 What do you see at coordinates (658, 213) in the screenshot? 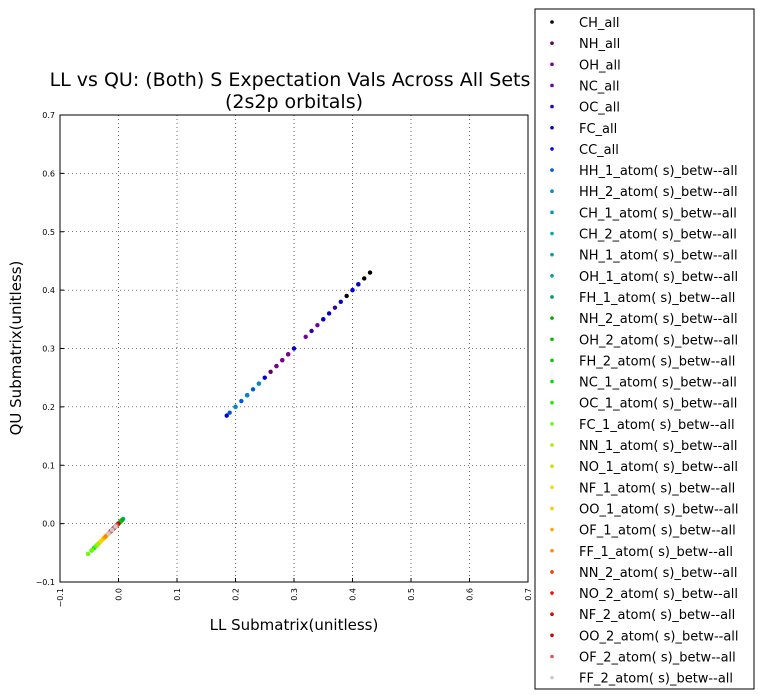
I see `legend-label: CH_1_atom( s)_betw--all` at bounding box center [658, 213].